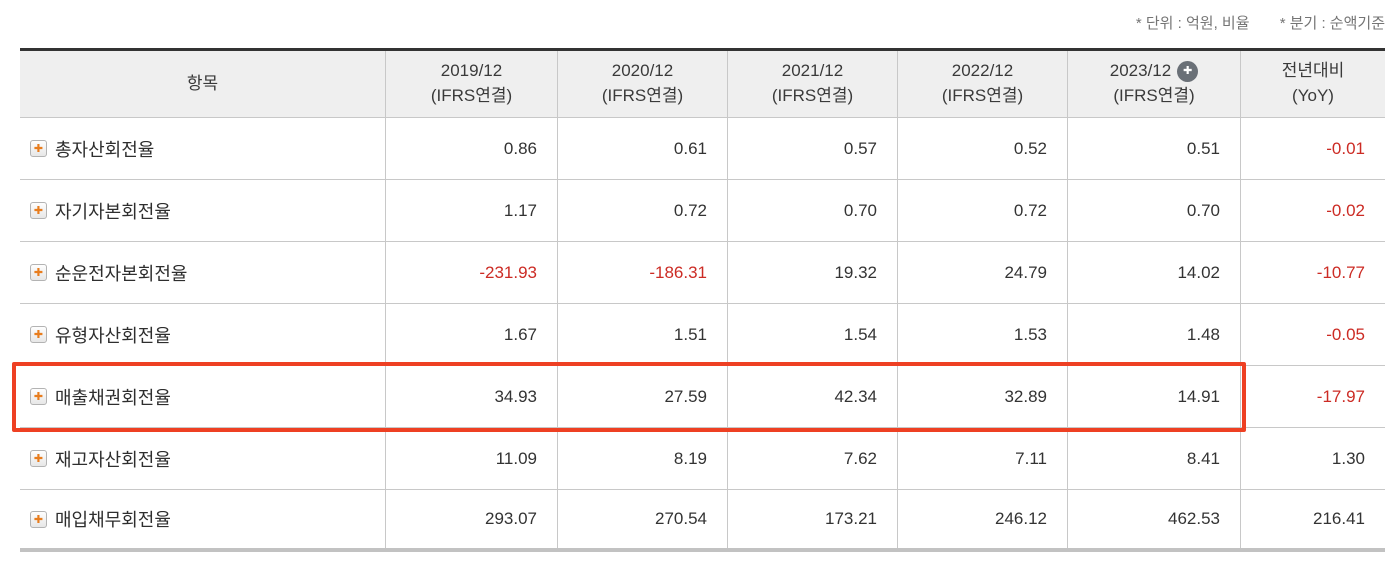  I want to click on yoy-value-cell: 1.30, so click(1312, 458).